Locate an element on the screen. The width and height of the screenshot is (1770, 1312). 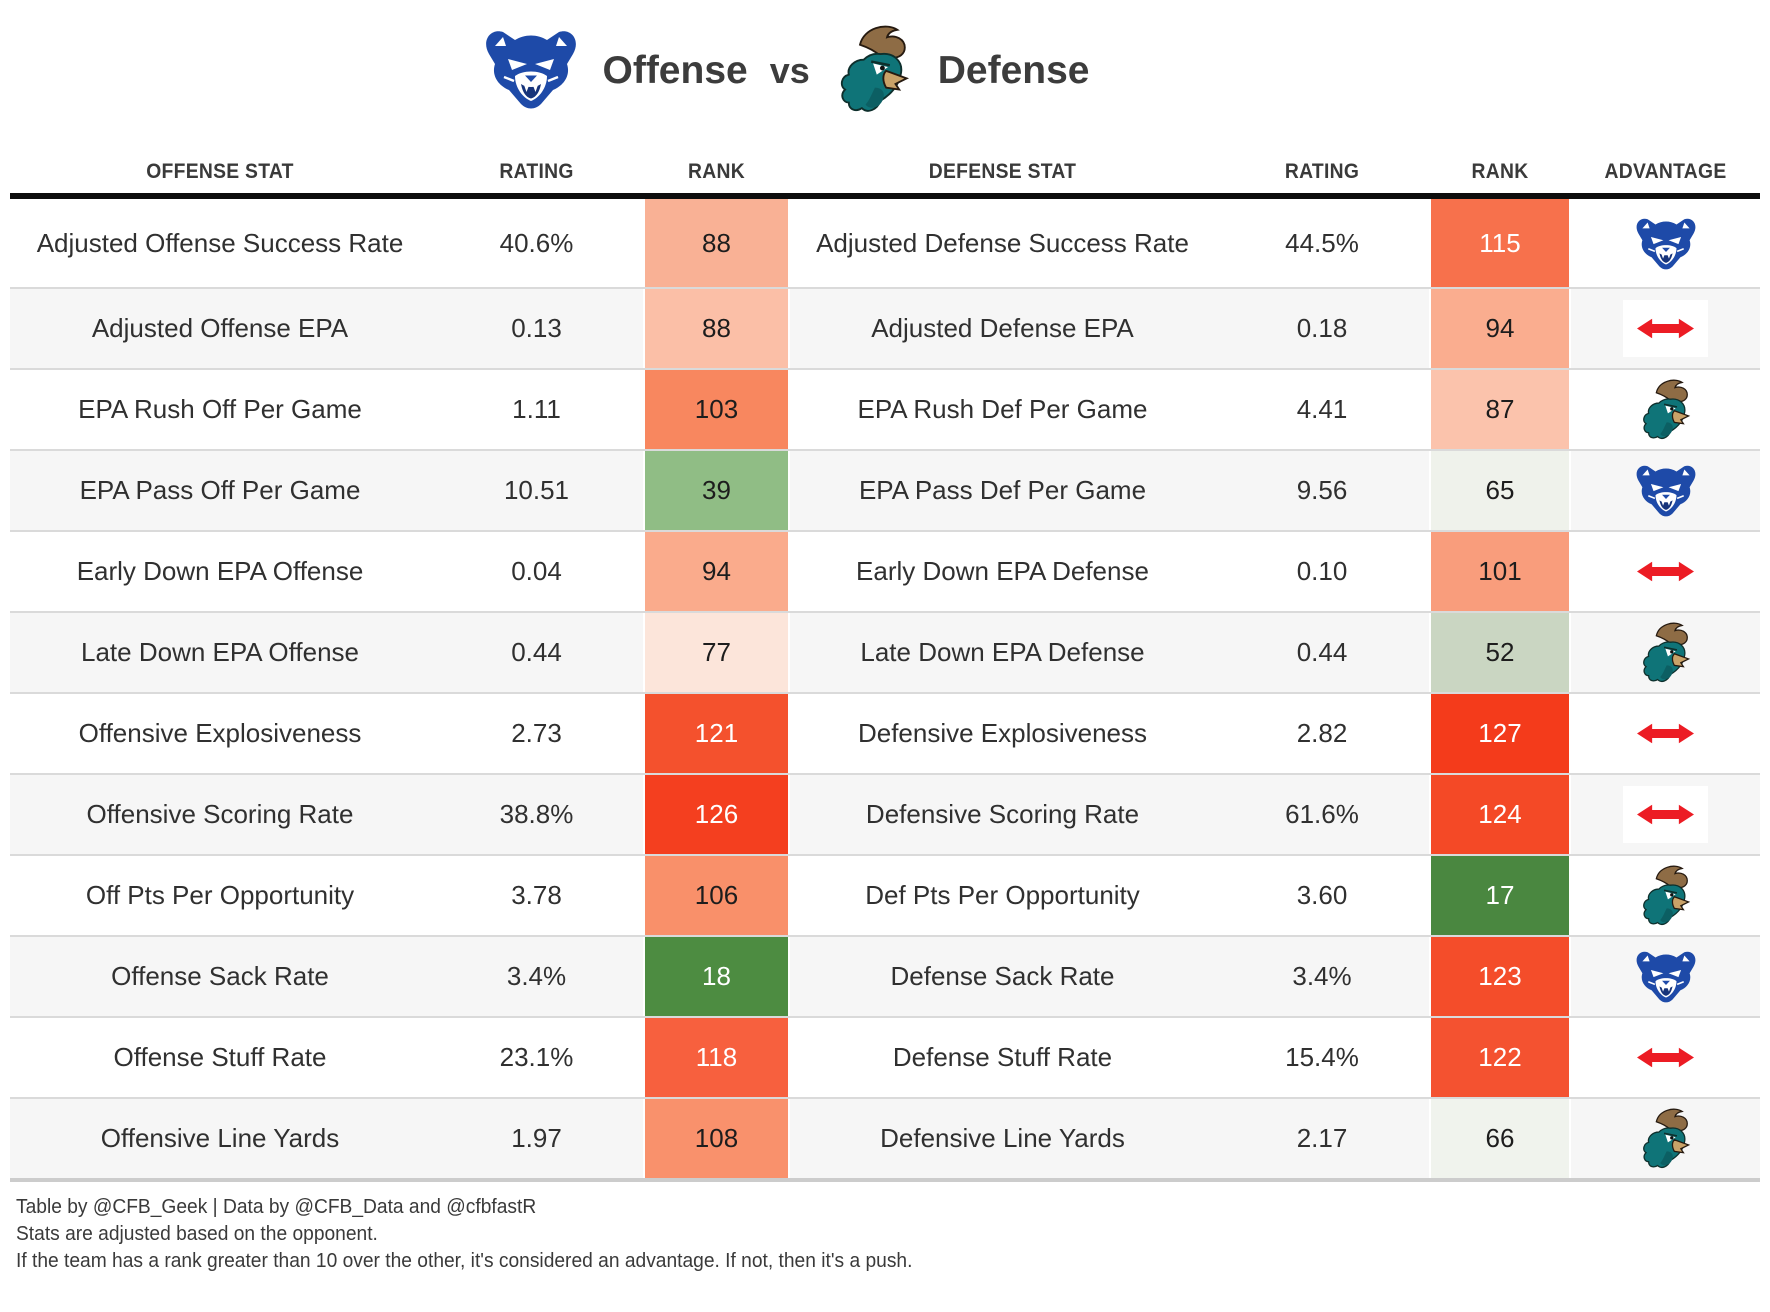
offense-rank-cell: 108 is located at coordinates (716, 1138).